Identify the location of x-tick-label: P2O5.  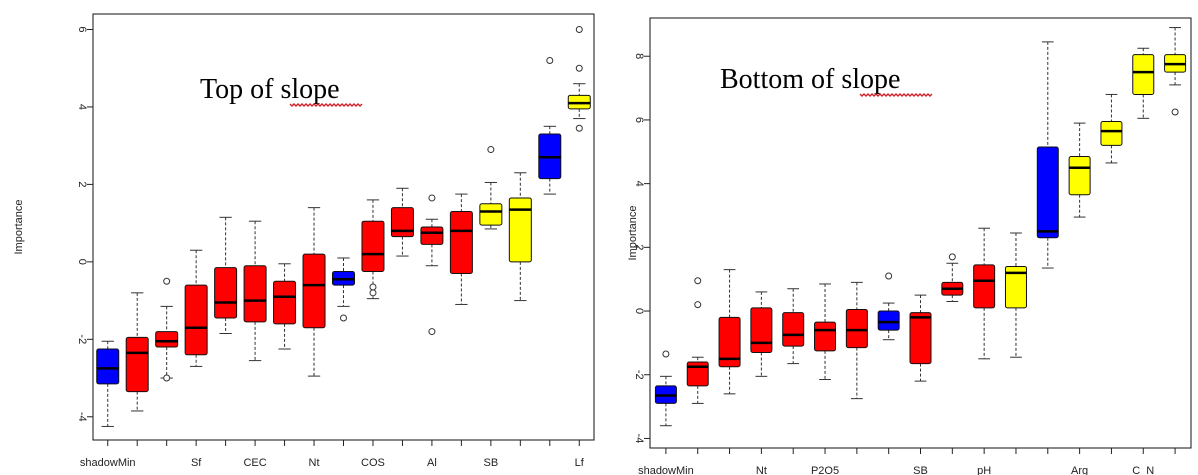
(825, 470).